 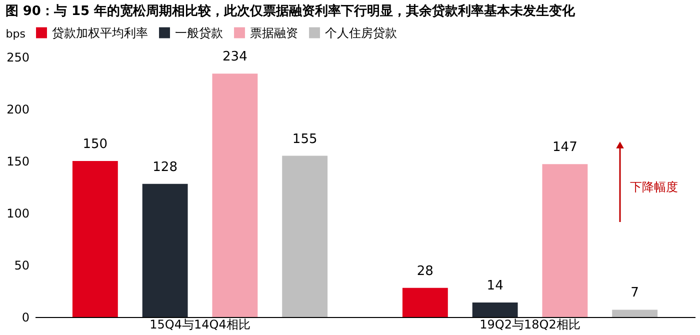 What do you see at coordinates (290, 11) in the screenshot?
I see `chart-title: 图 90：与 15 年的宽松周期相比较，此次仅票据融资利率下行明显，其余贷款利率基本未发生变化` at bounding box center [290, 11].